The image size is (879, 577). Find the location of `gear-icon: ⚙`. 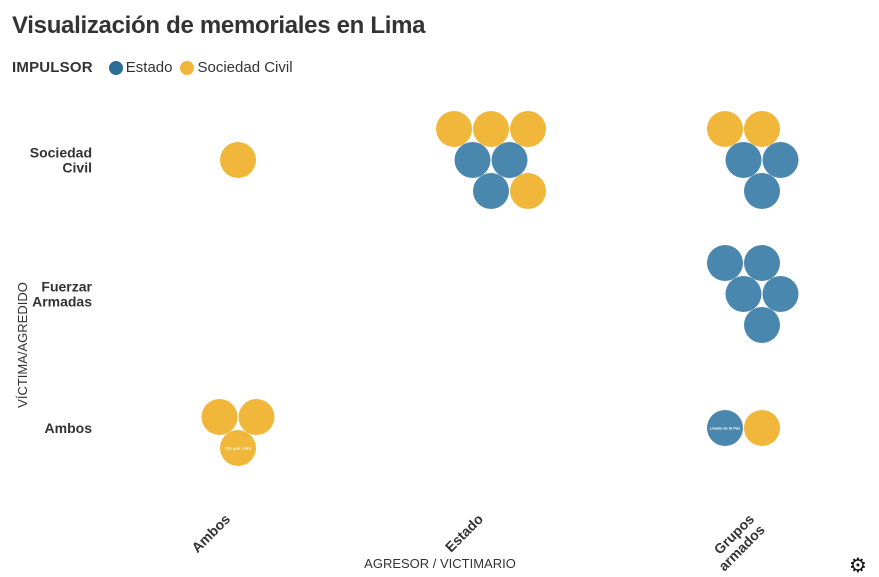

gear-icon: ⚙ is located at coordinates (858, 566).